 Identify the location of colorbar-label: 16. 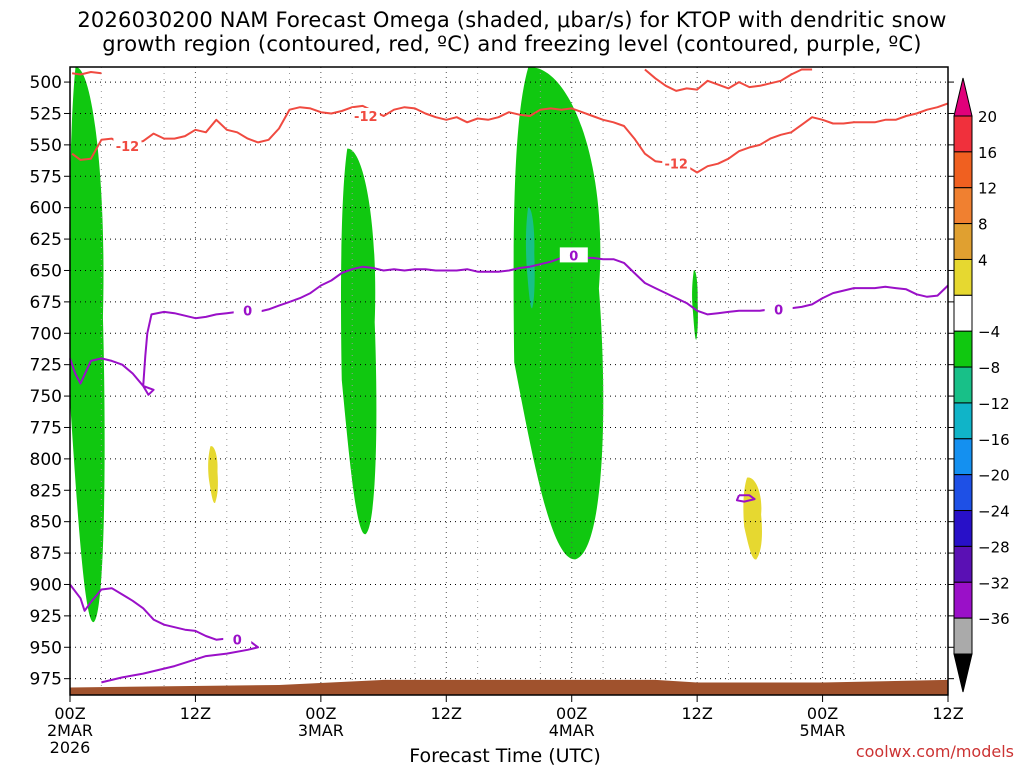
(987, 153).